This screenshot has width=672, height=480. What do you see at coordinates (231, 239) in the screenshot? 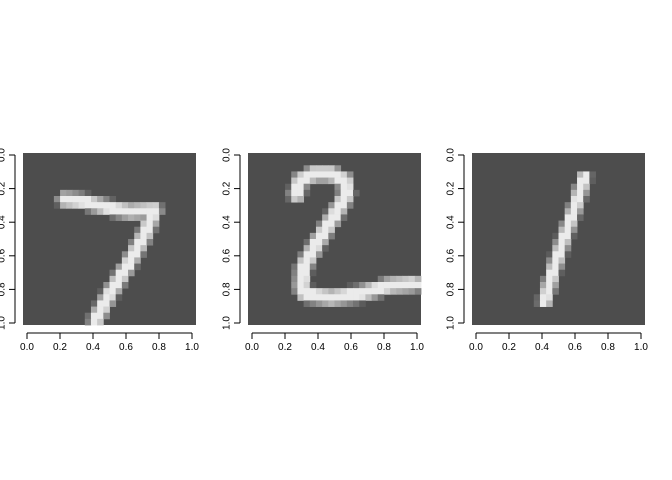
I see `y-axis: 0.0 0.2 0.4 0.6 0.8 1.0` at bounding box center [231, 239].